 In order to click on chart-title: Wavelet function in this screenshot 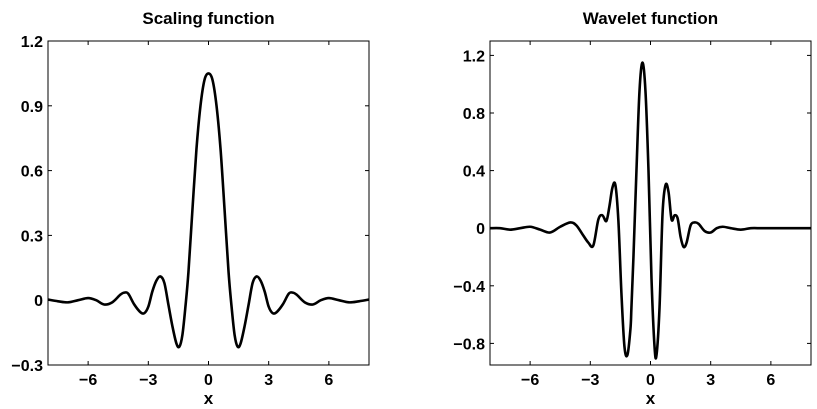, I will do `click(650, 18)`.